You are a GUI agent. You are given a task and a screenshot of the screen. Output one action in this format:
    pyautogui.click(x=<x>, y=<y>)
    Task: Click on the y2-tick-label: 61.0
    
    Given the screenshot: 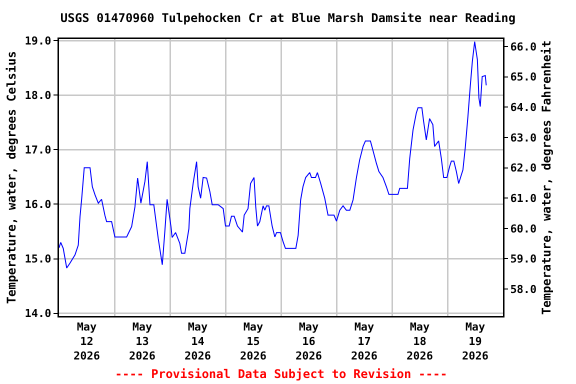 What is the action you would take?
    pyautogui.click(x=523, y=198)
    